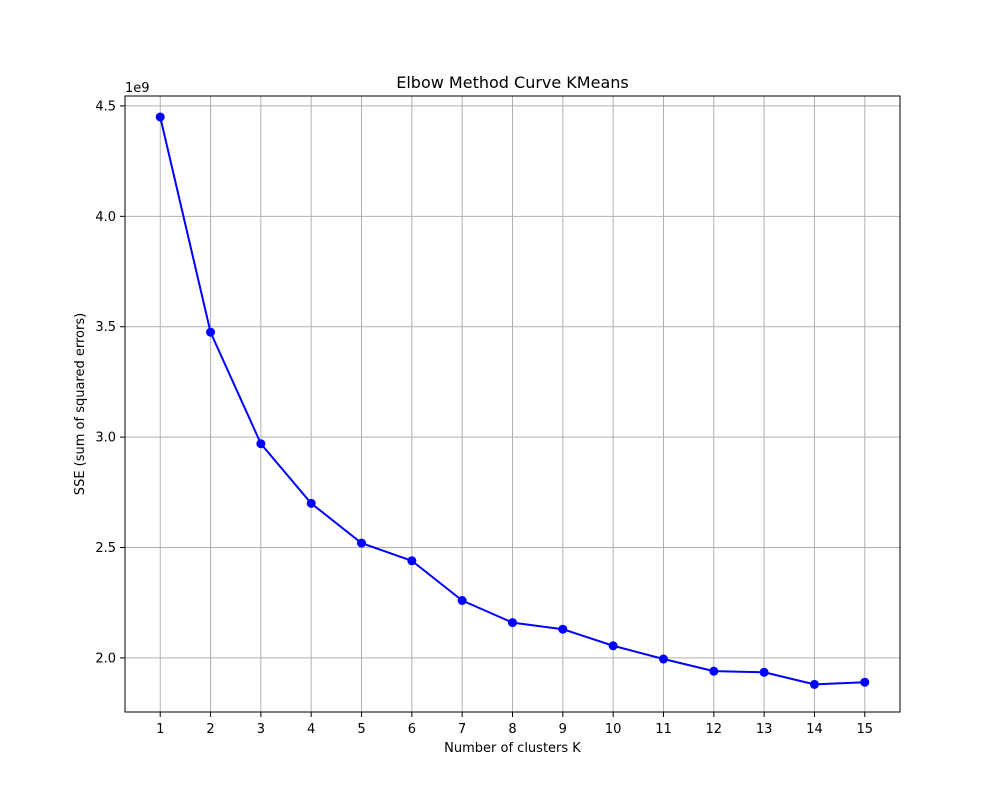 The height and width of the screenshot is (800, 1000). I want to click on y-axis-offset-label: 1e9, so click(137, 88).